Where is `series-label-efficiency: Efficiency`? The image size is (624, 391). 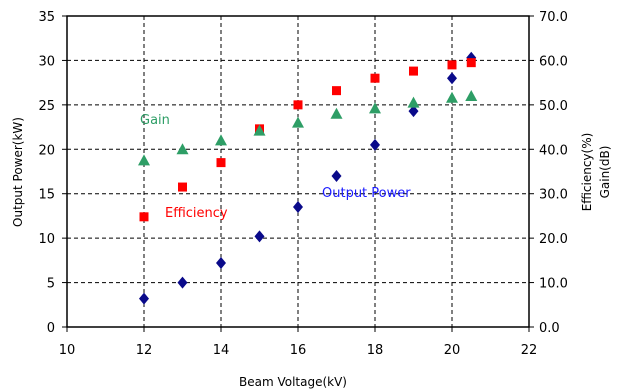 series-label-efficiency: Efficiency is located at coordinates (196, 213).